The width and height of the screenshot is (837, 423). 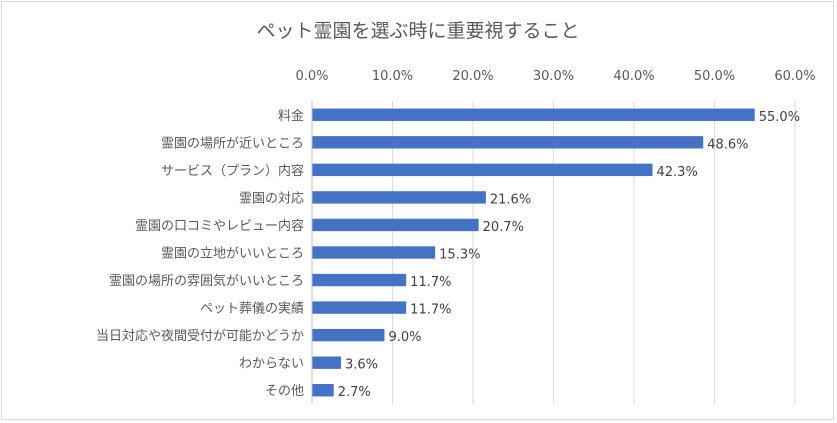 I want to click on category-label: わからない, so click(x=271, y=364).